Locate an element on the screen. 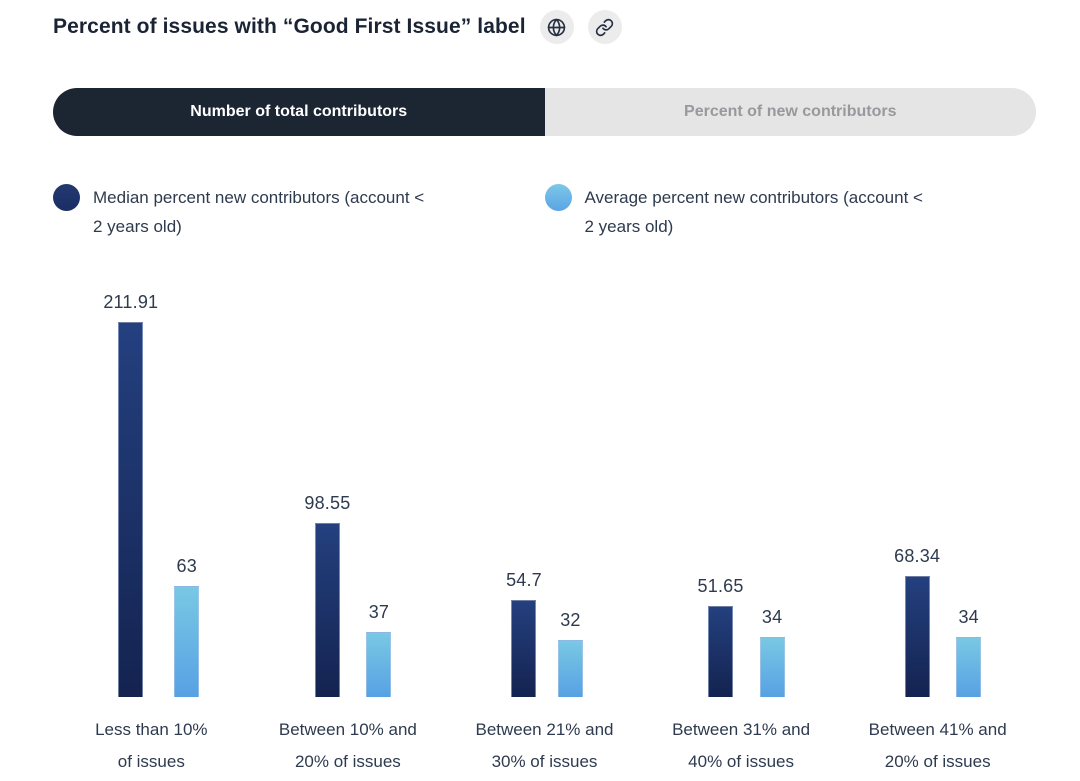  average-legend-dot is located at coordinates (558, 197).